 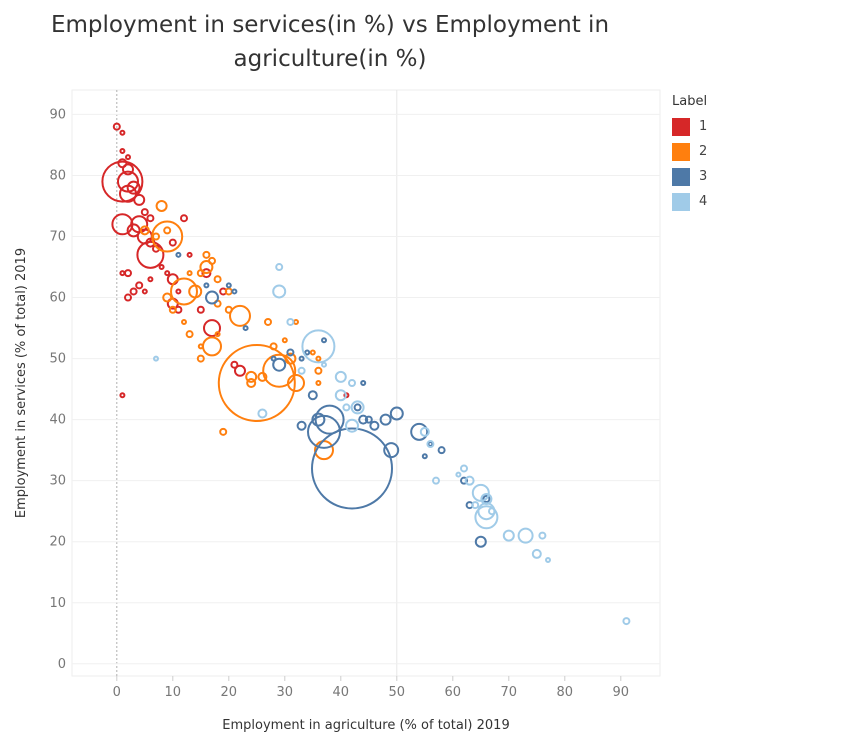 I want to click on legend-item-2: 2, so click(x=689, y=151).